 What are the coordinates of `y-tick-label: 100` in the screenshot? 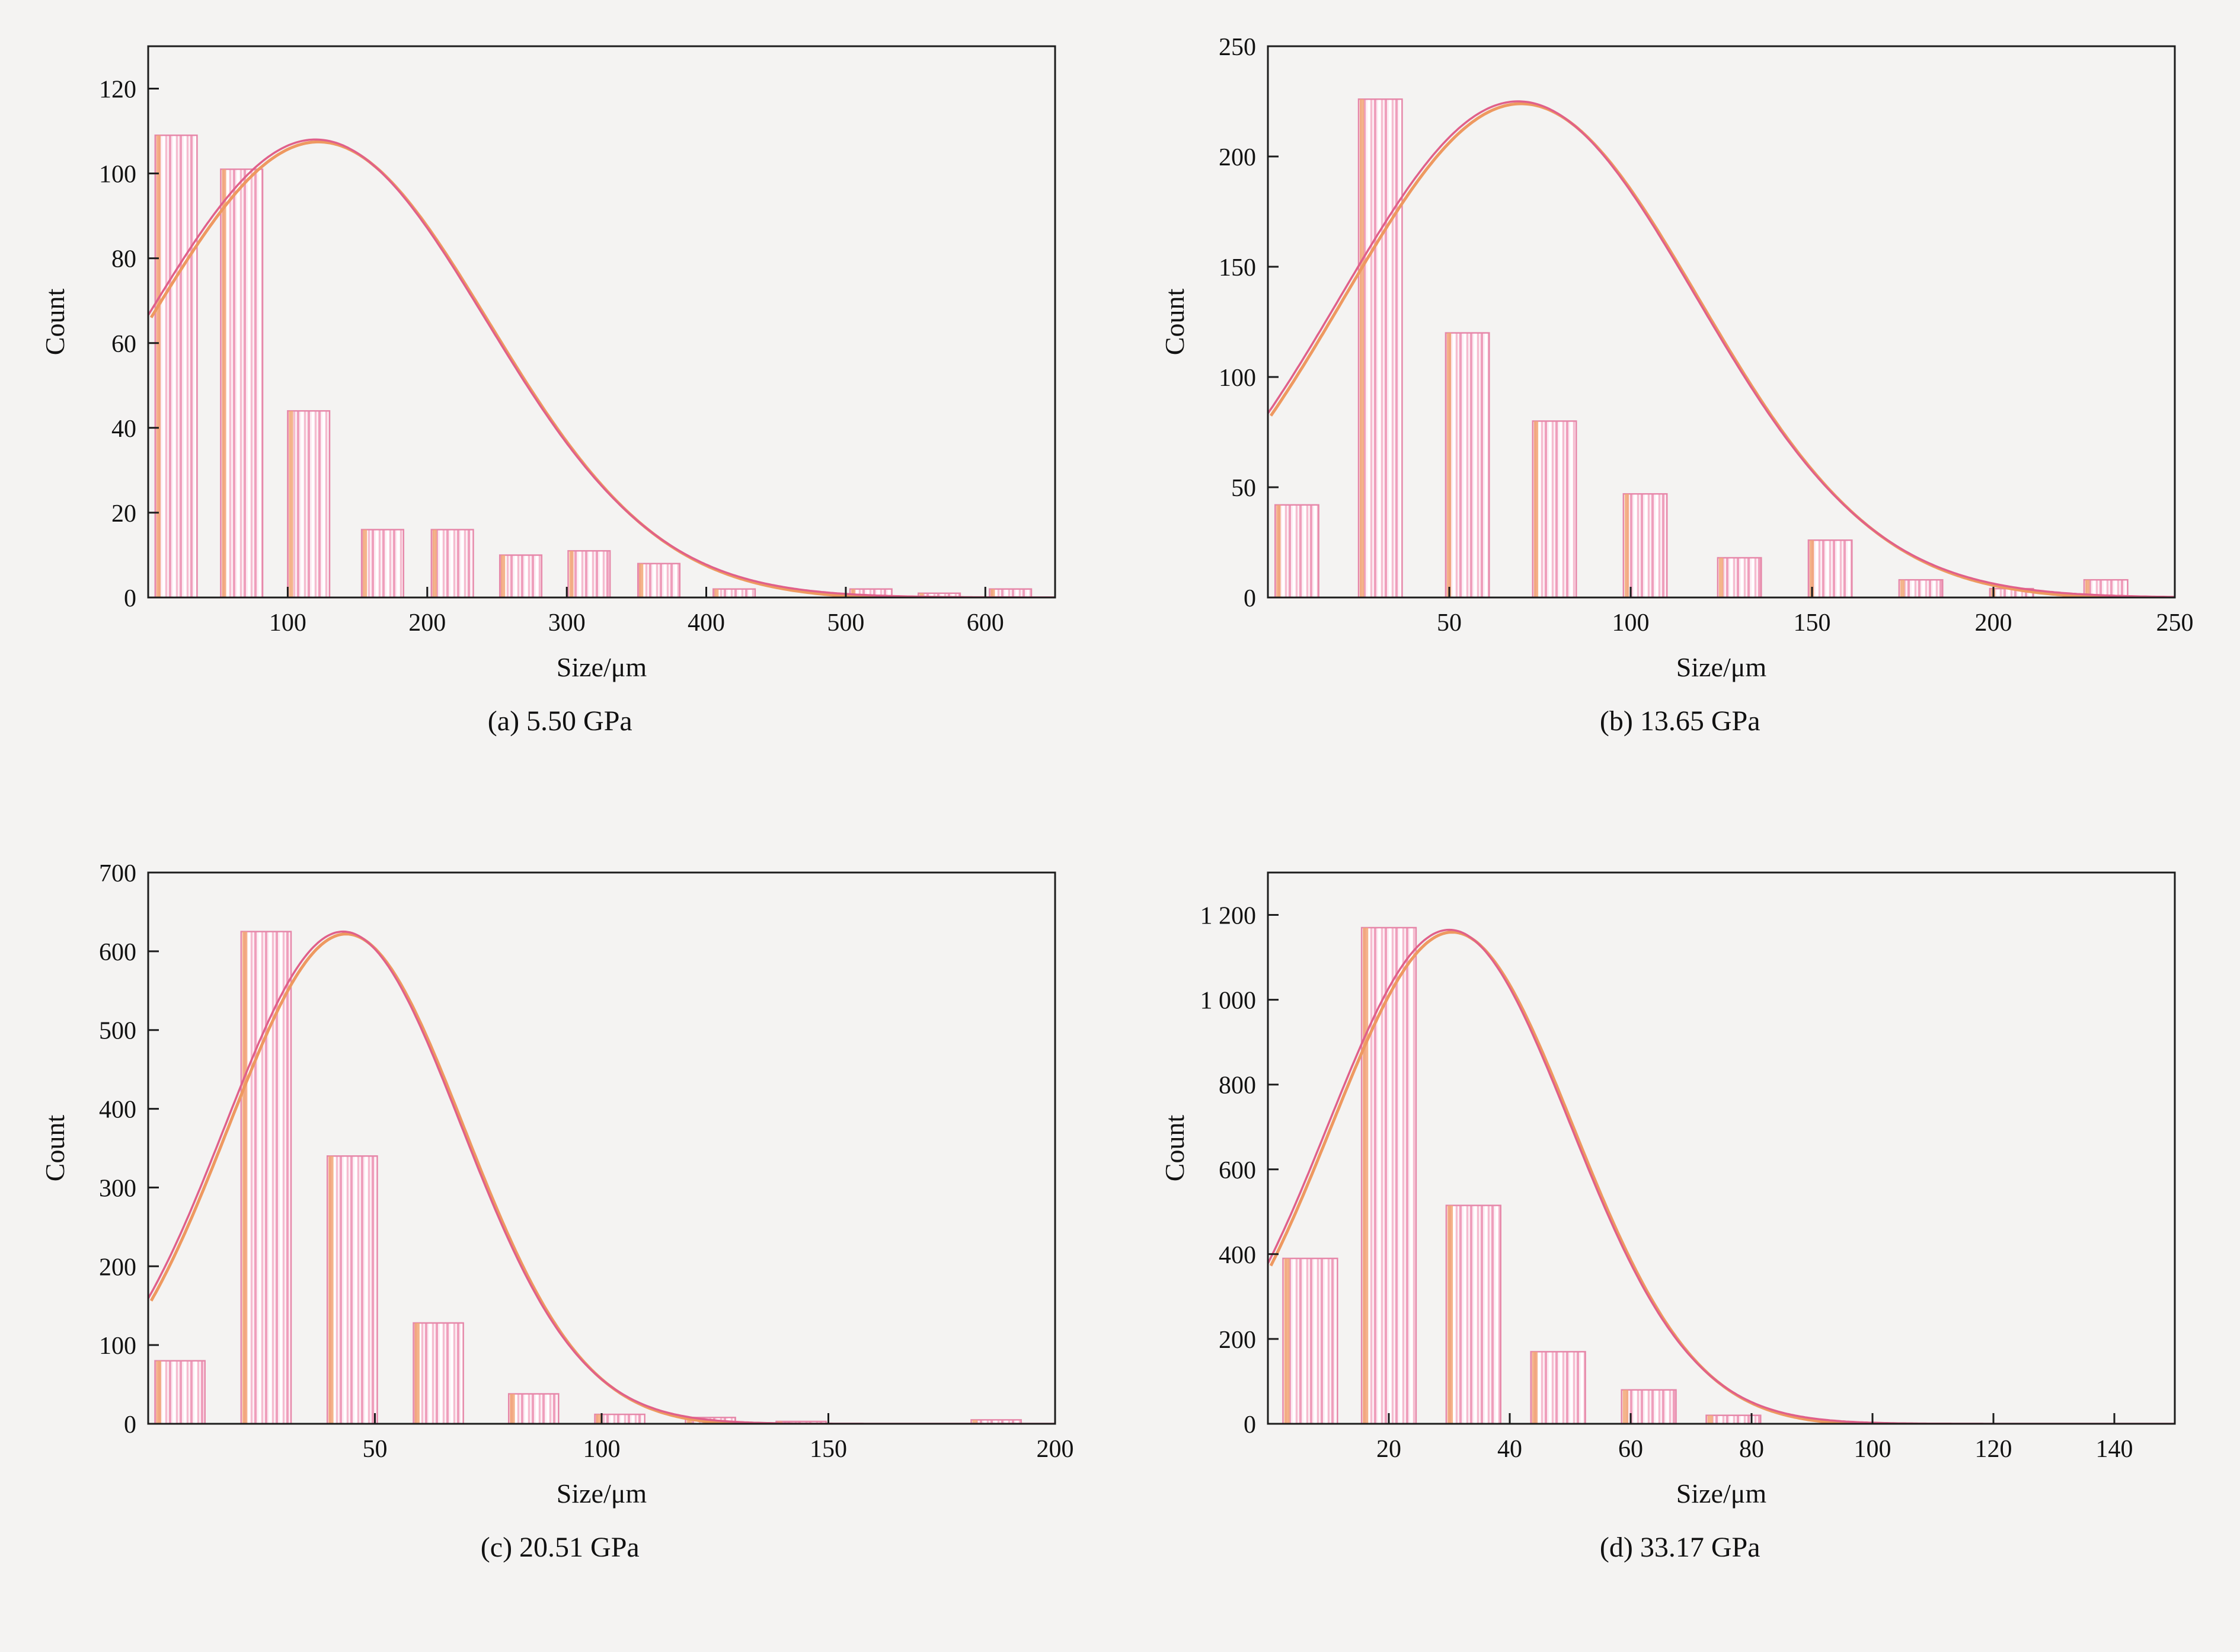 It's located at (117, 174).